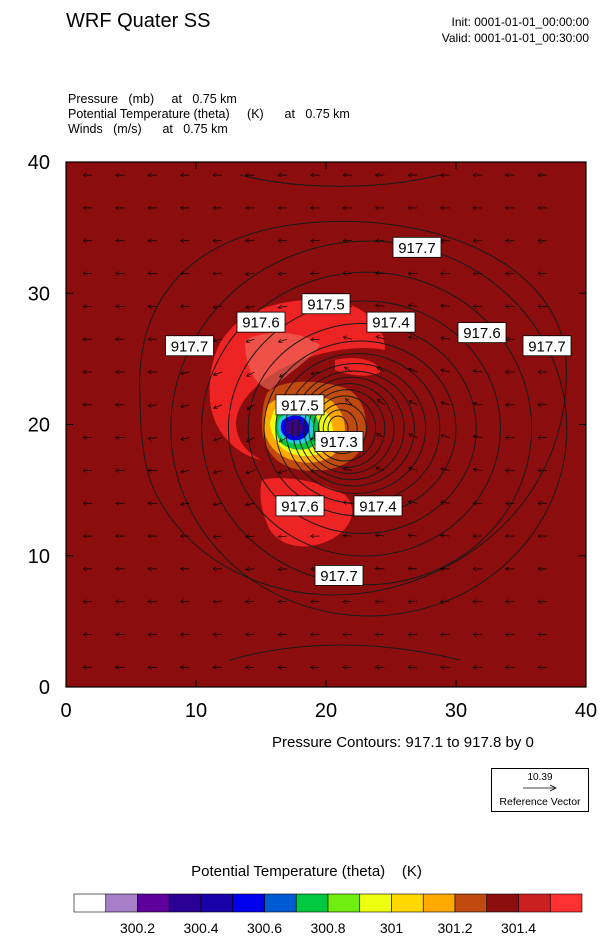 The image size is (613, 950). What do you see at coordinates (392, 928) in the screenshot?
I see `colorbar-tick-label: 301` at bounding box center [392, 928].